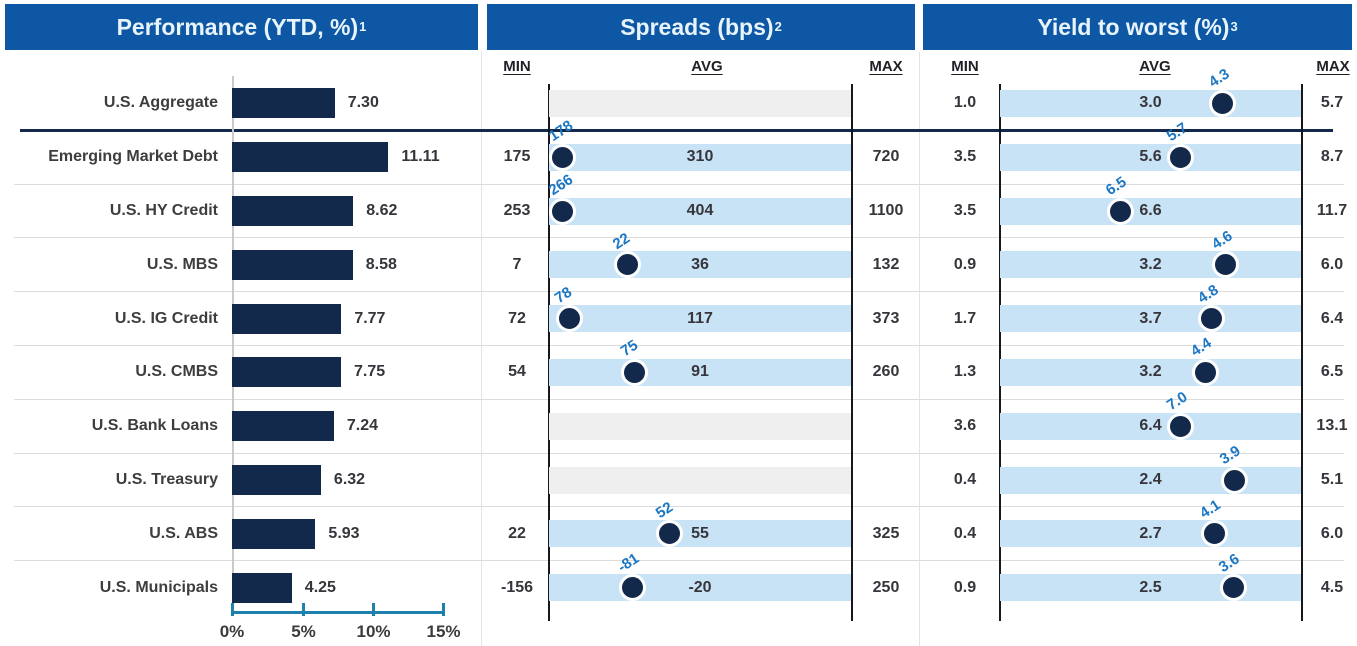 This screenshot has height=646, width=1357. I want to click on spread-min-value: 7, so click(517, 264).